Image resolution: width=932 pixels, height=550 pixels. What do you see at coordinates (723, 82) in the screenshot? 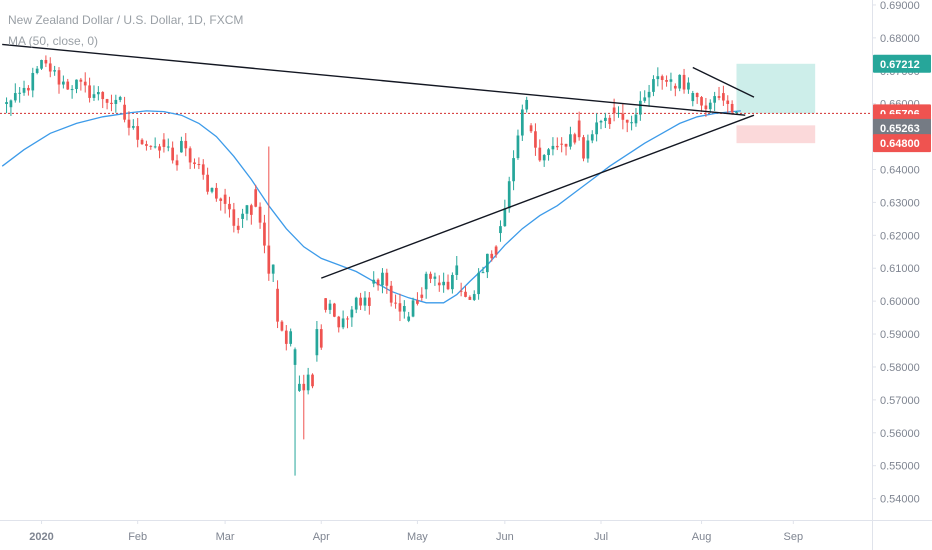
I see `short-term-resistance-trendline` at bounding box center [723, 82].